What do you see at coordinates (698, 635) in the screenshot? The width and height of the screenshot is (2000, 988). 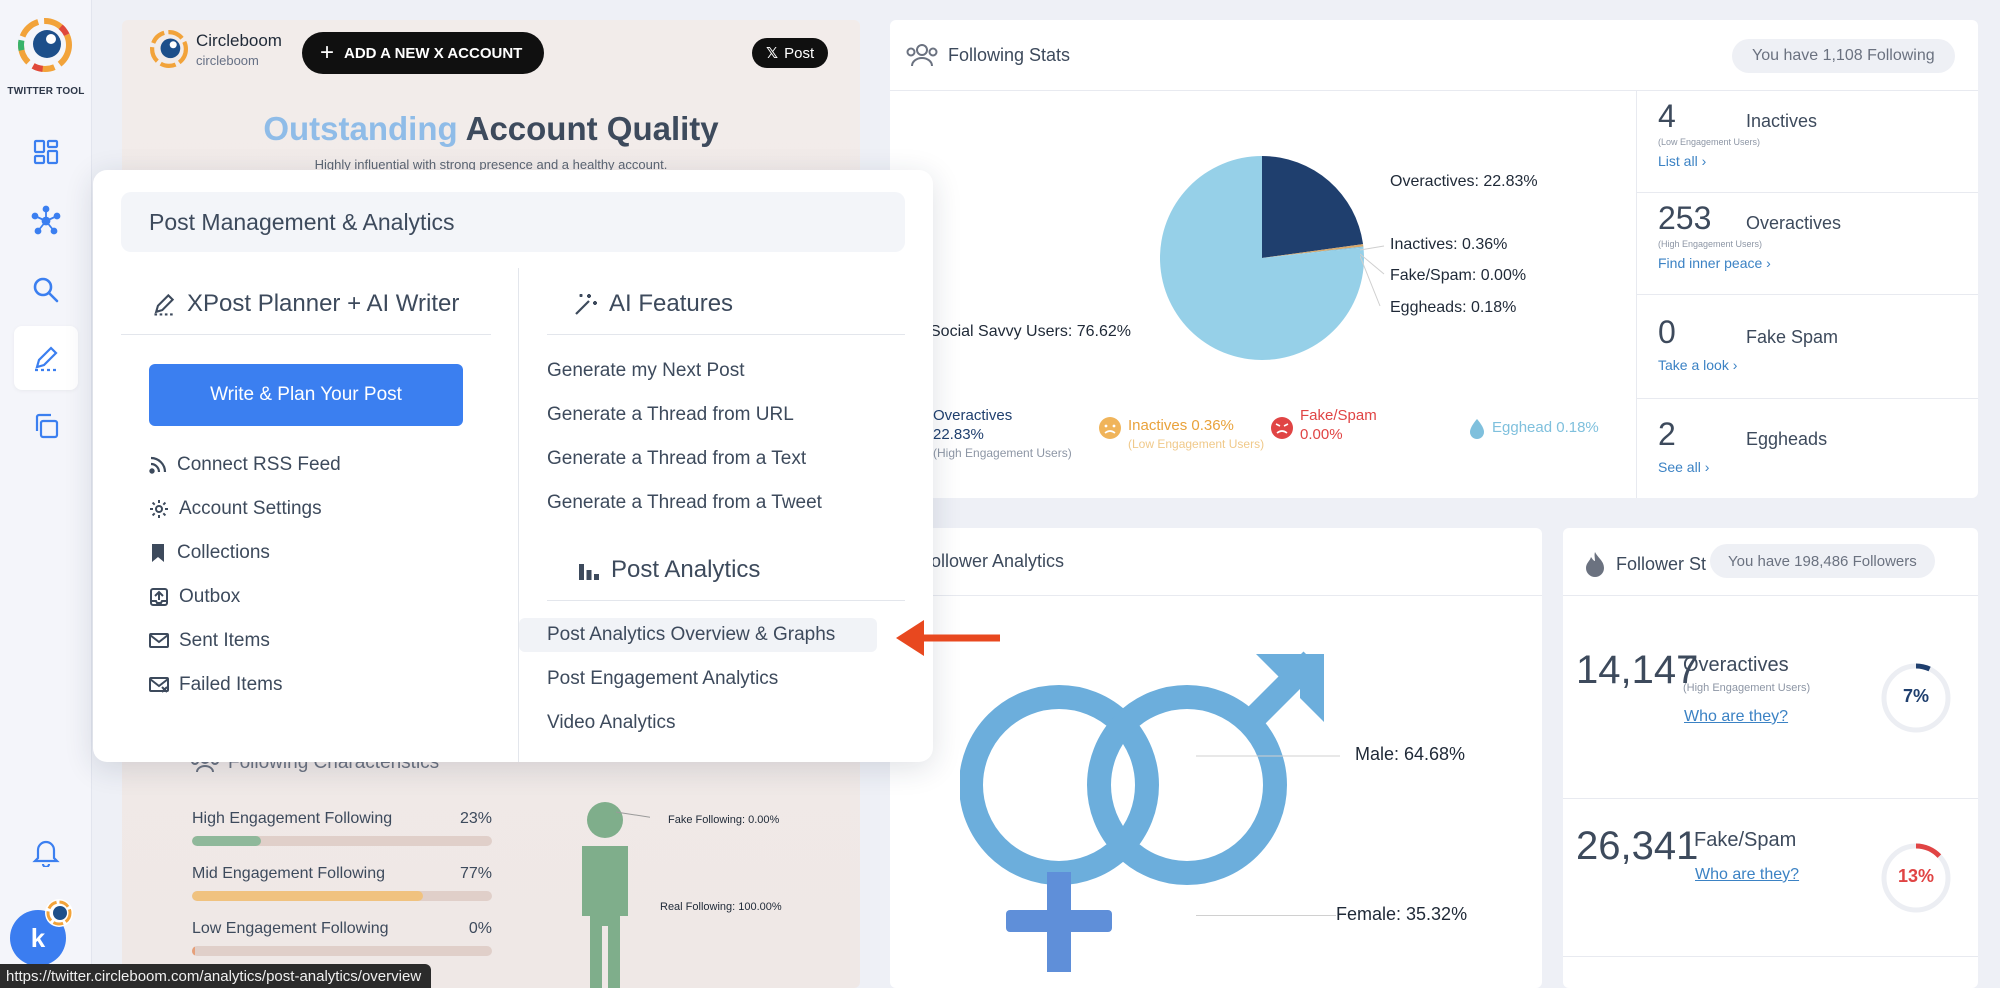 I see `menu-post-analytics-overview: Post Analytics Overview & Graphs` at bounding box center [698, 635].